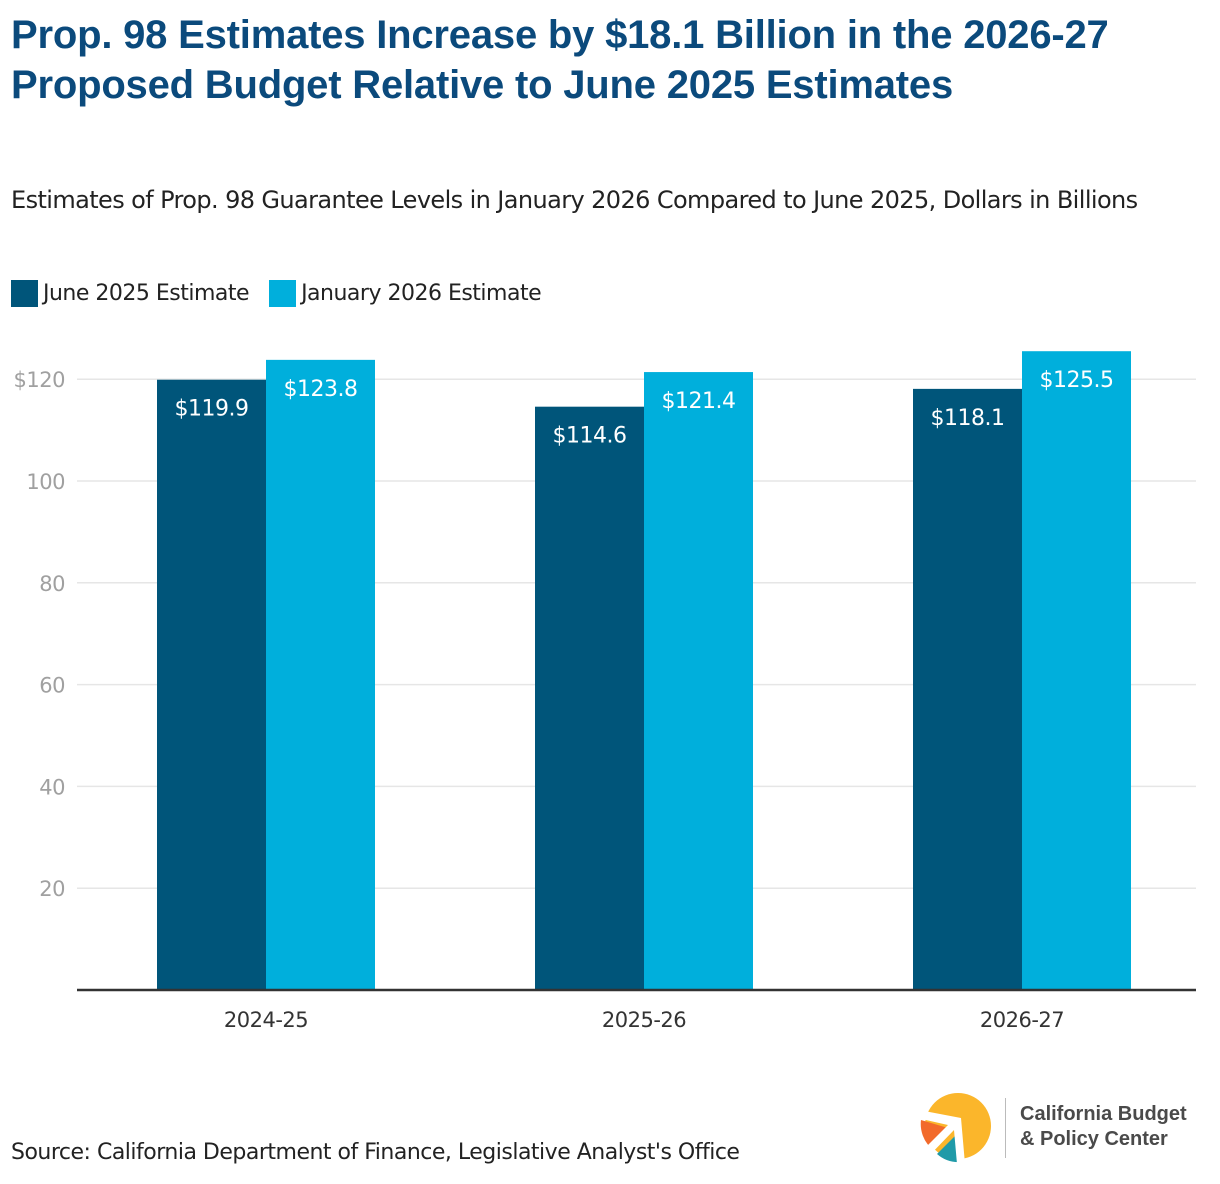 This screenshot has height=1184, width=1220. What do you see at coordinates (52, 686) in the screenshot?
I see `y-tick-label: 60` at bounding box center [52, 686].